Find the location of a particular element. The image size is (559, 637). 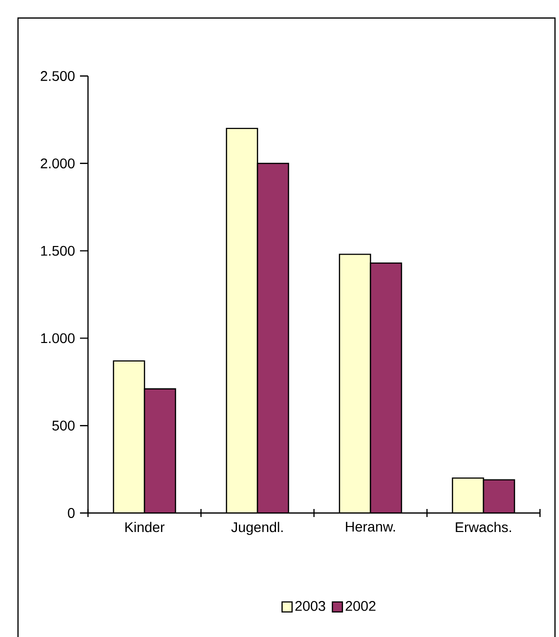

y-tick-label: 500 is located at coordinates (63, 425).